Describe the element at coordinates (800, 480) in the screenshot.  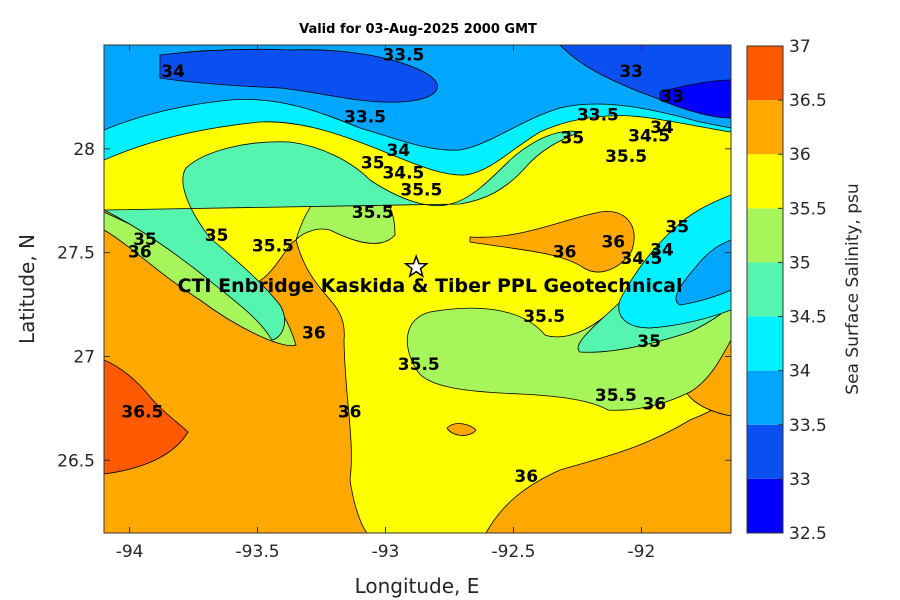
I see `colorbar-tick-label: 33` at that location.